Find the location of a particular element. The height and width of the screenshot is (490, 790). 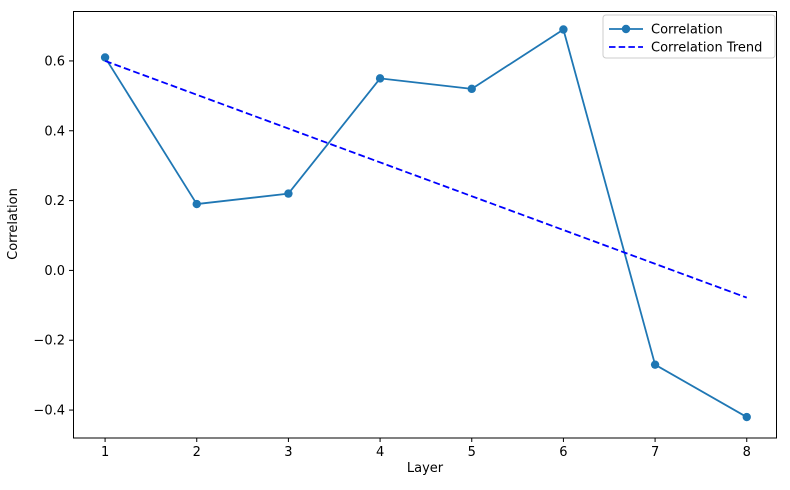

x-tick-label: 1 is located at coordinates (105, 452).